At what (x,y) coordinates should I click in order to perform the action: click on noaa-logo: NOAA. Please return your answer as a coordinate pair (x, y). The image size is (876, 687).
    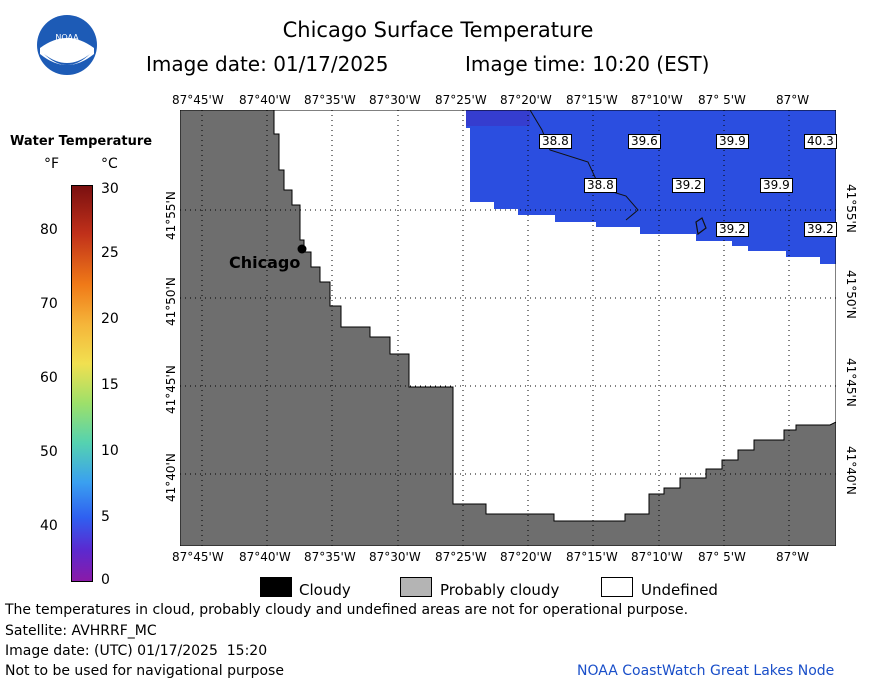
    Looking at the image, I should click on (67, 45).